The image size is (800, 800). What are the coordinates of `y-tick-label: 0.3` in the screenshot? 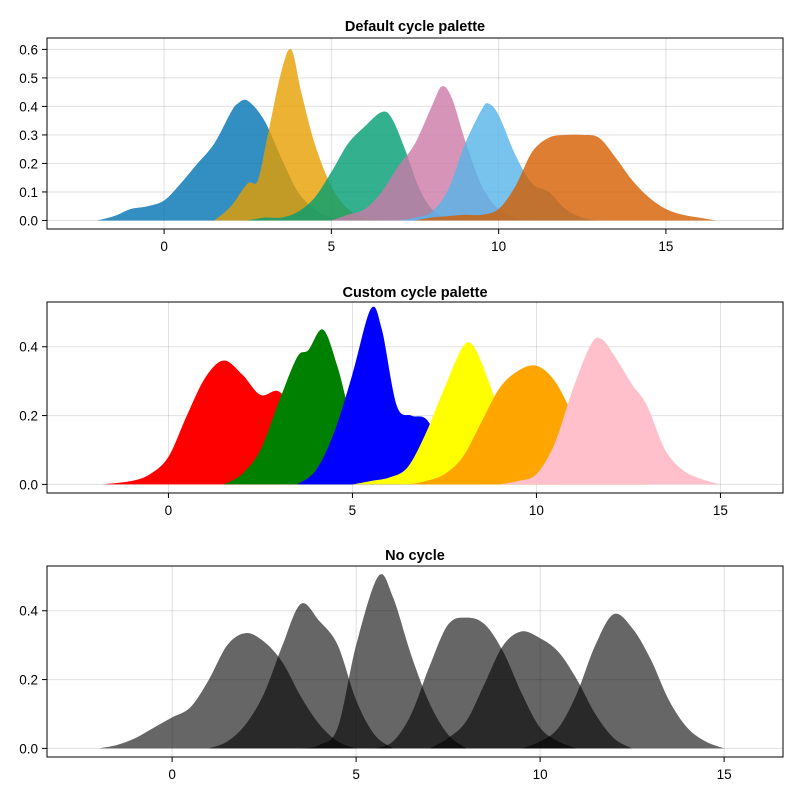 It's located at (28, 135).